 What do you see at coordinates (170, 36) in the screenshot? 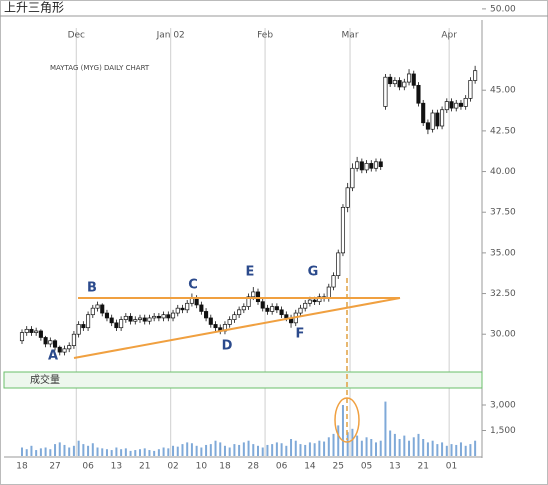
I see `month-label: Jan 02` at bounding box center [170, 36].